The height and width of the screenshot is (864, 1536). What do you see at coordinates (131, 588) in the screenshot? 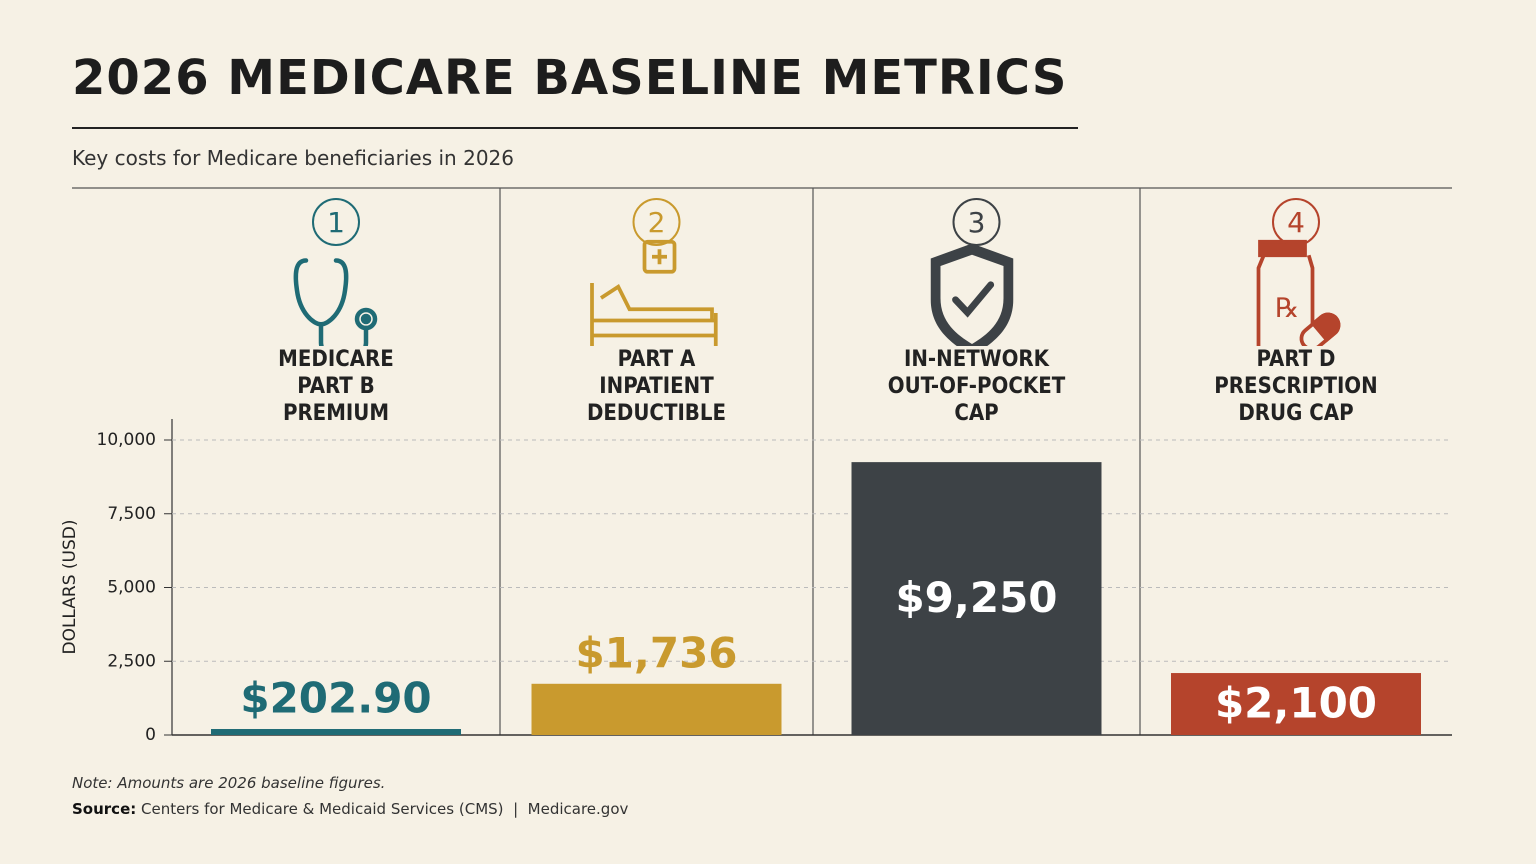
I see `y-tick-label: 5,000` at bounding box center [131, 588].